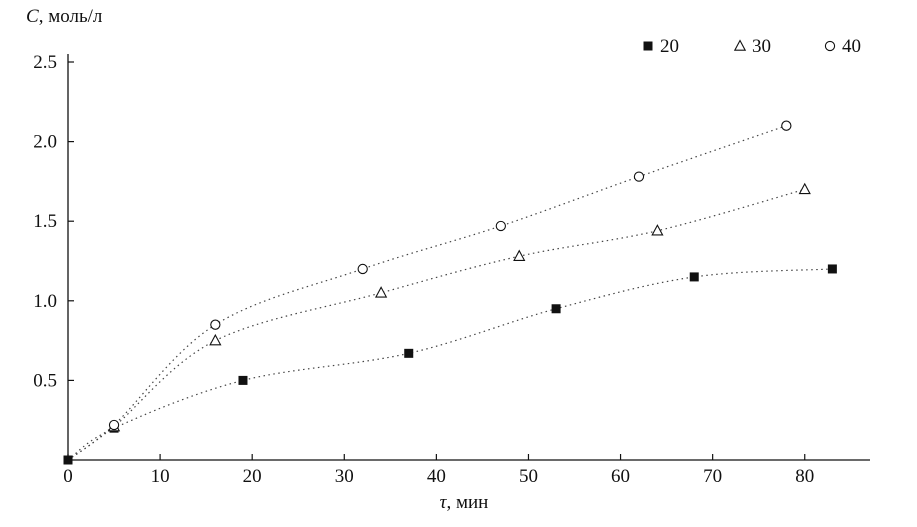  Describe the element at coordinates (344, 476) in the screenshot. I see `x-tick-label: 30` at that location.